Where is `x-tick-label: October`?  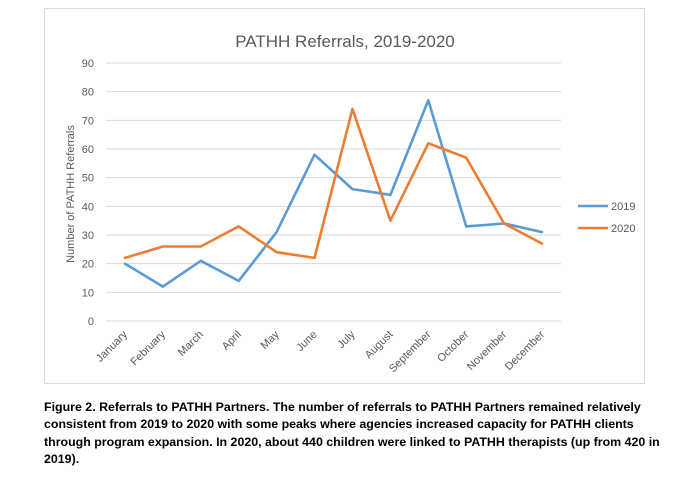 x-tick-label: October is located at coordinates (453, 346).